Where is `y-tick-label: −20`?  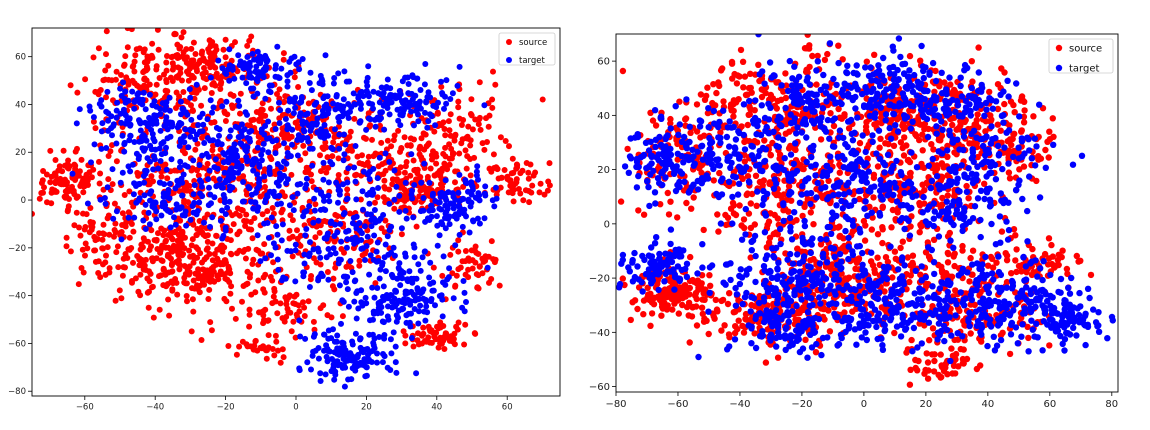
y-tick-label: −20 is located at coordinates (17, 249).